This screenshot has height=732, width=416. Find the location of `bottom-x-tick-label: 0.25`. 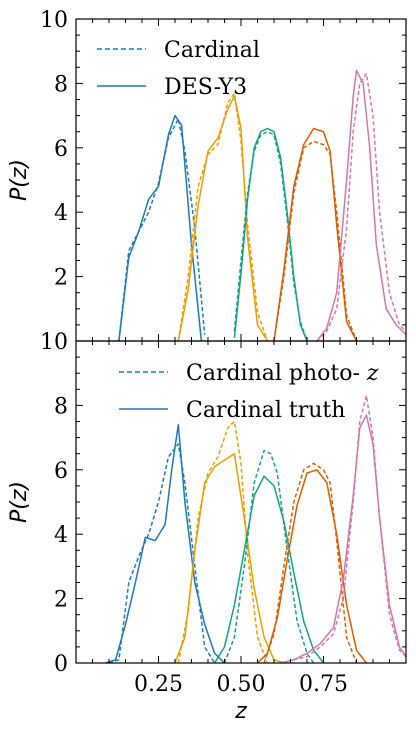

bottom-x-tick-label: 0.25 is located at coordinates (158, 684).